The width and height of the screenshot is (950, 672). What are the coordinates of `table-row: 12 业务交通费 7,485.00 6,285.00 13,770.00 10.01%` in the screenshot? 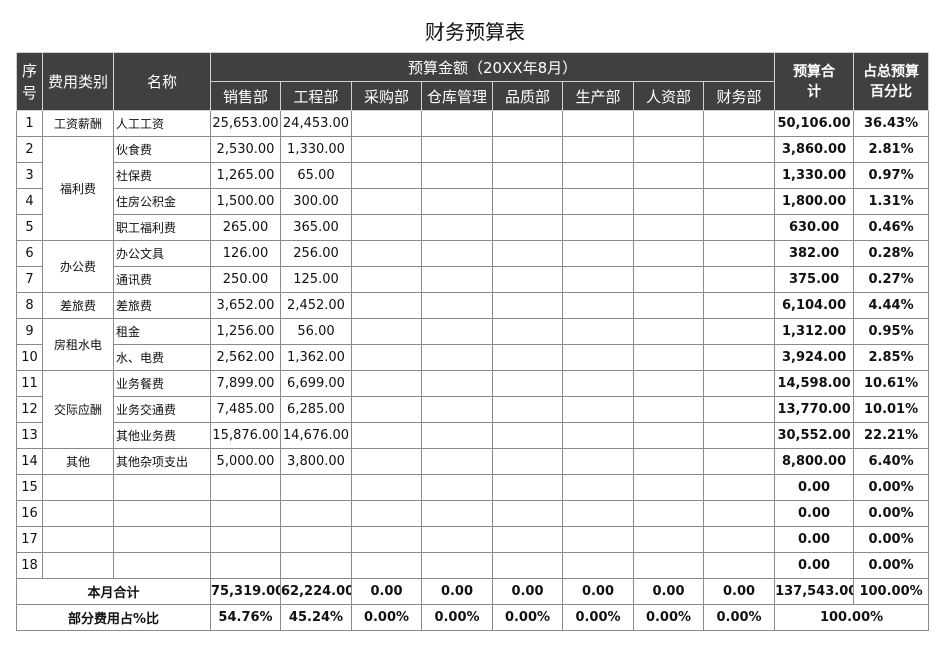 It's located at (473, 409).